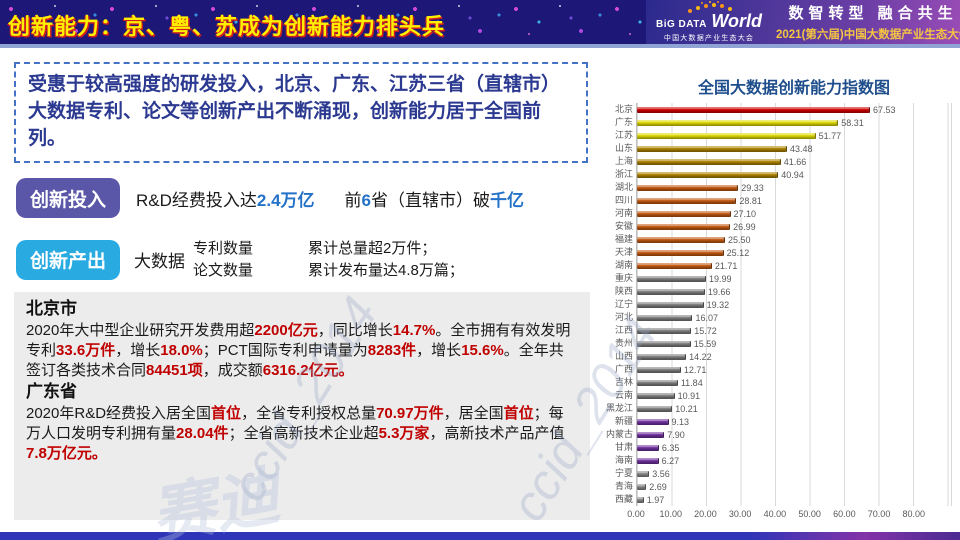  I want to click on chart-category-label: 山西, so click(623, 356).